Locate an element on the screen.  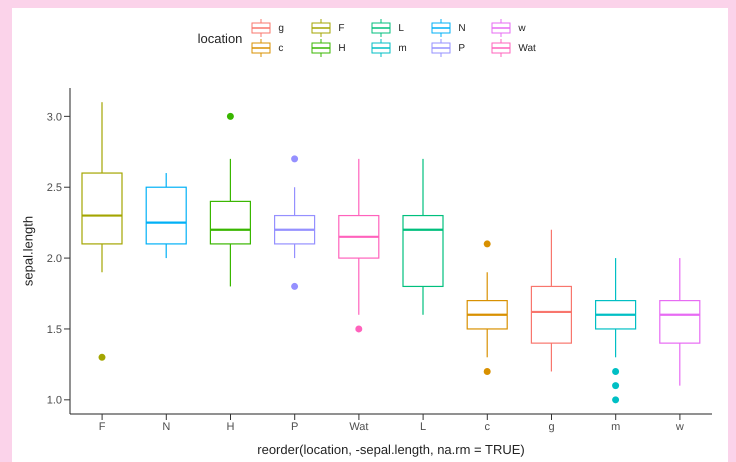
legend-label: P is located at coordinates (462, 48).